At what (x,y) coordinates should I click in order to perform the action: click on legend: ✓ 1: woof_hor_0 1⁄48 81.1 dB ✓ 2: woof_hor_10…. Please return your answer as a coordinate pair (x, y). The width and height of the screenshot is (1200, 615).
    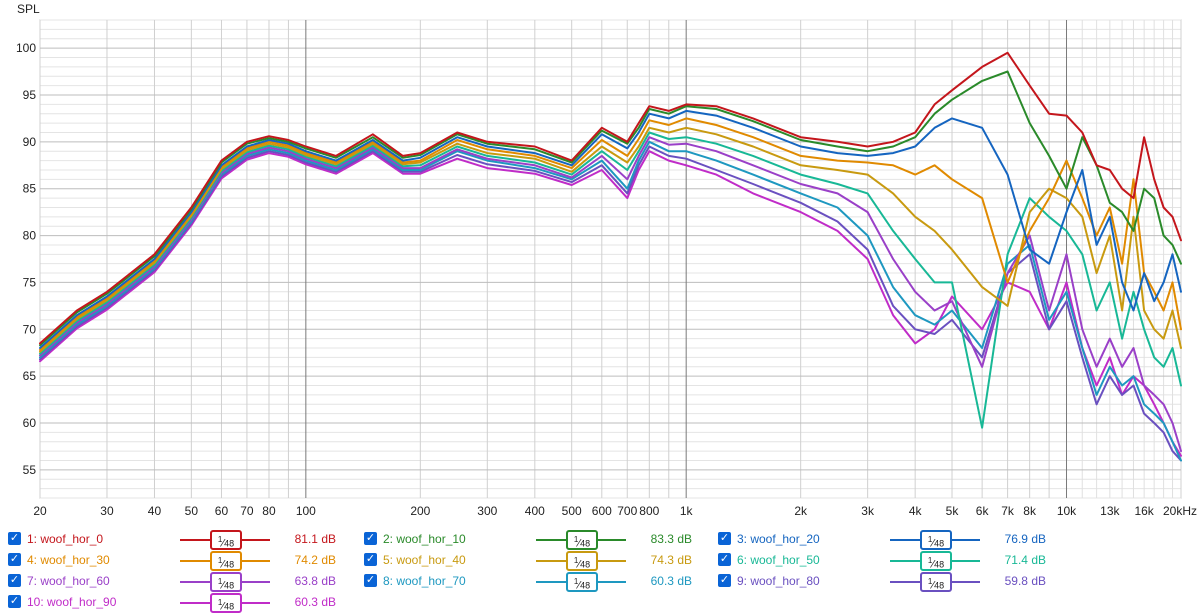
    Looking at the image, I should click on (600, 569).